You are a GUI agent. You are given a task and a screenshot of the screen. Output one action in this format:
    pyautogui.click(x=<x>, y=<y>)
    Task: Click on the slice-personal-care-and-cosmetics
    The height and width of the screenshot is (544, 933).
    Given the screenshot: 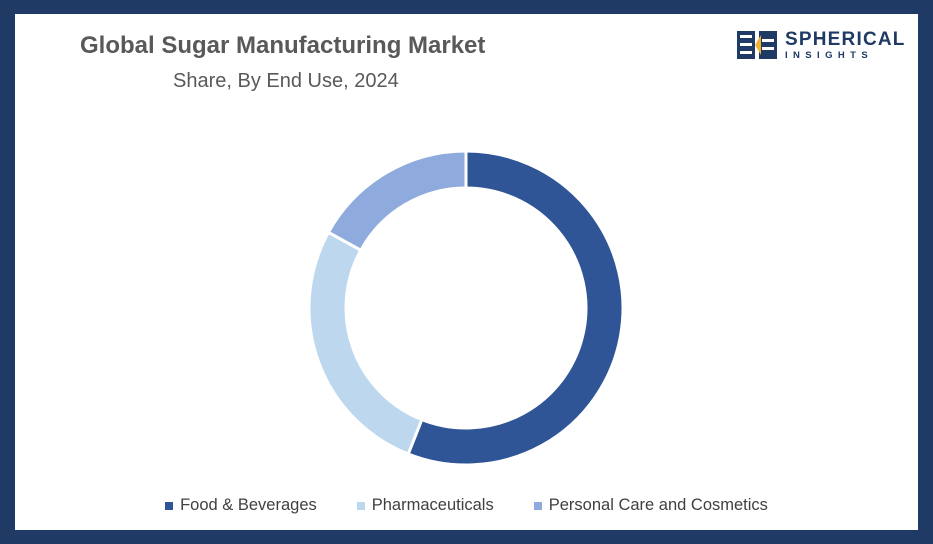 What is the action you would take?
    pyautogui.click(x=397, y=201)
    